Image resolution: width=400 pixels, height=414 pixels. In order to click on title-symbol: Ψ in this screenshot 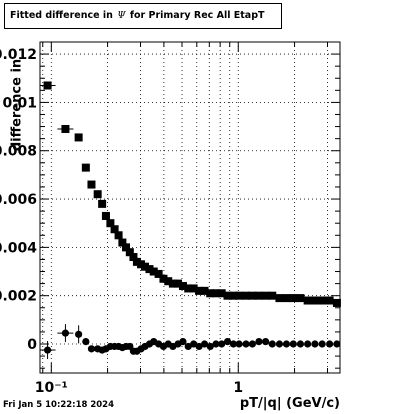, I will do `click(121, 15)`.